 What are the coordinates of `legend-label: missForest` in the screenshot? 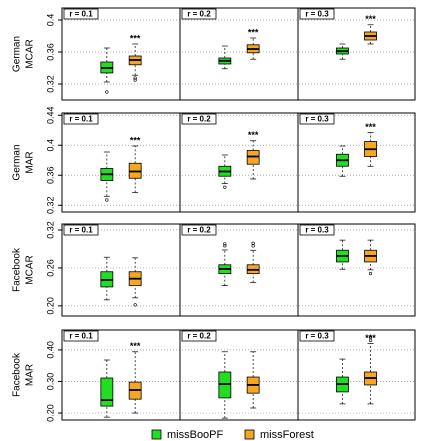 It's located at (287, 435).